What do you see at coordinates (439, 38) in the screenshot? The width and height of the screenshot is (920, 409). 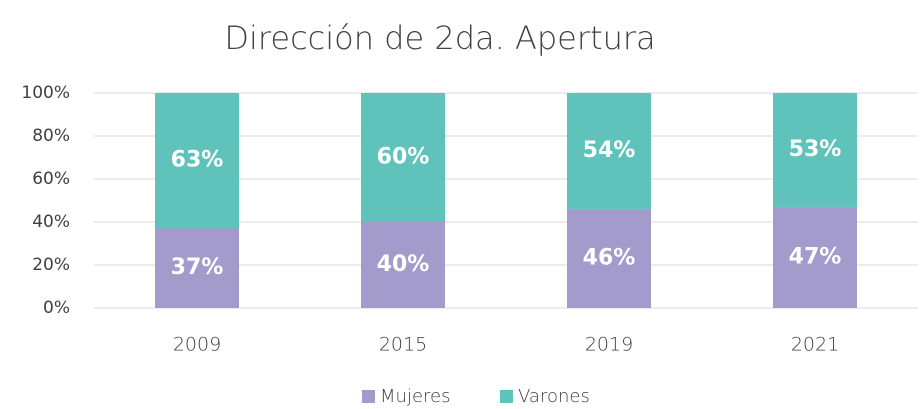 I see `chart-title: Dirección de 2da. Apertura` at bounding box center [439, 38].